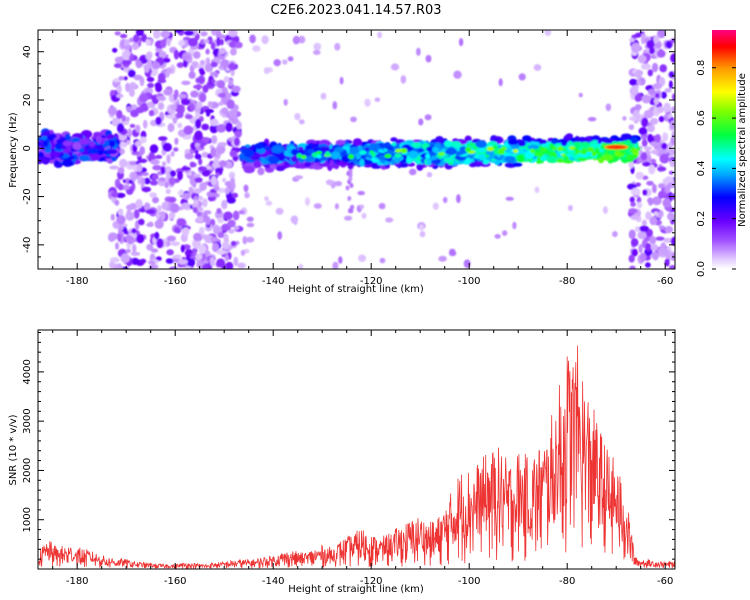  Describe the element at coordinates (567, 281) in the screenshot. I see `x-tick-label: -80` at that location.